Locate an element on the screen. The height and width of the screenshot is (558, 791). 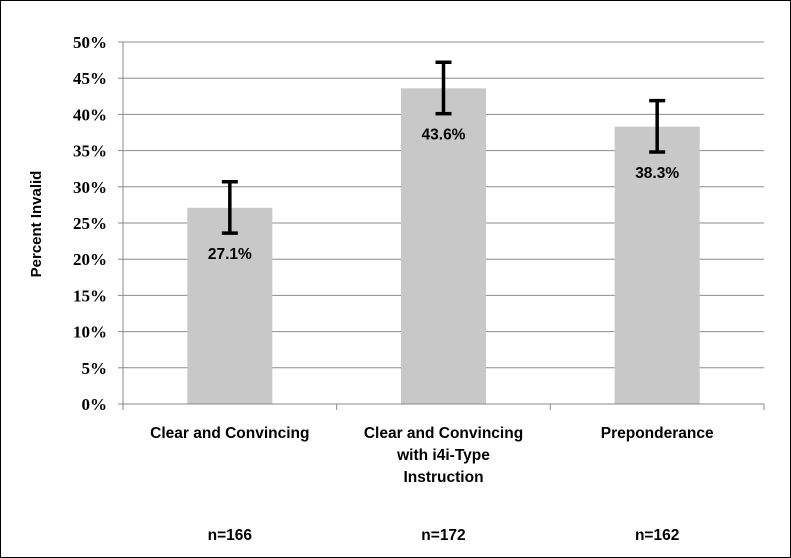
y-tick-label: 0% is located at coordinates (95, 404).